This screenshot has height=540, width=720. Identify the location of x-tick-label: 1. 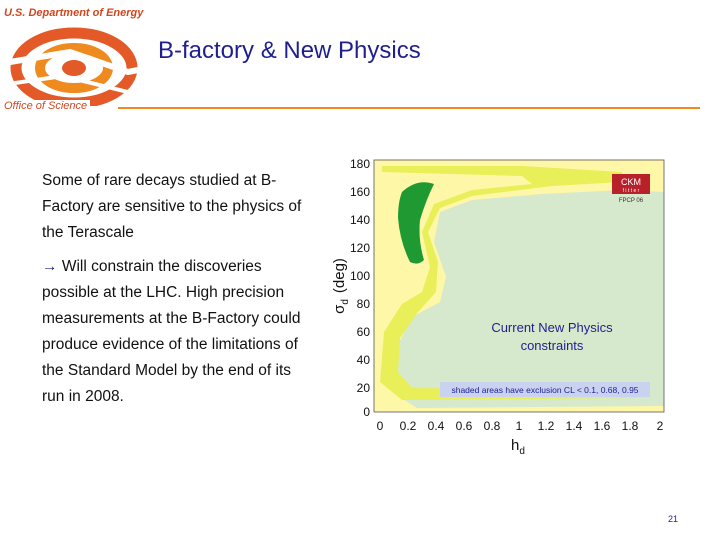
(519, 426).